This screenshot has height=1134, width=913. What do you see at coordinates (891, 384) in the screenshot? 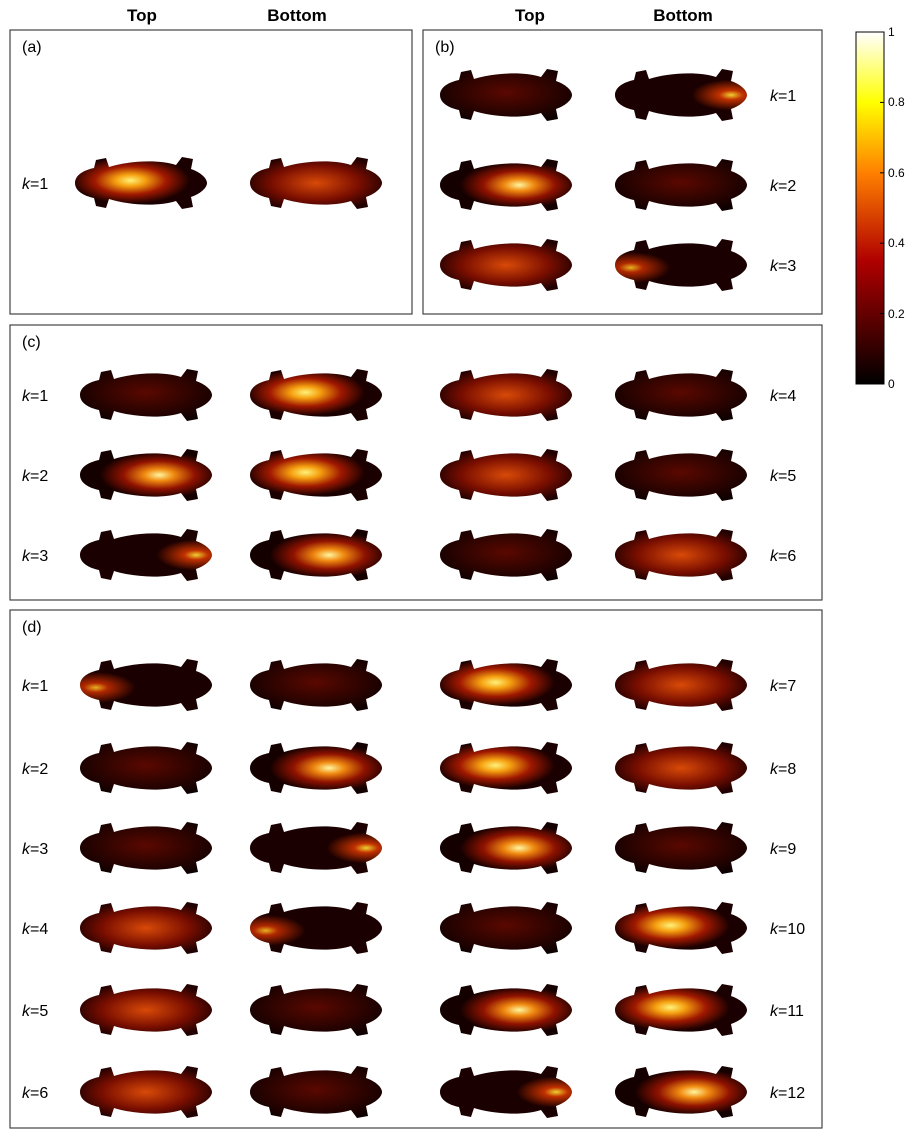
I see `colorbar-tick-label: 0` at bounding box center [891, 384].